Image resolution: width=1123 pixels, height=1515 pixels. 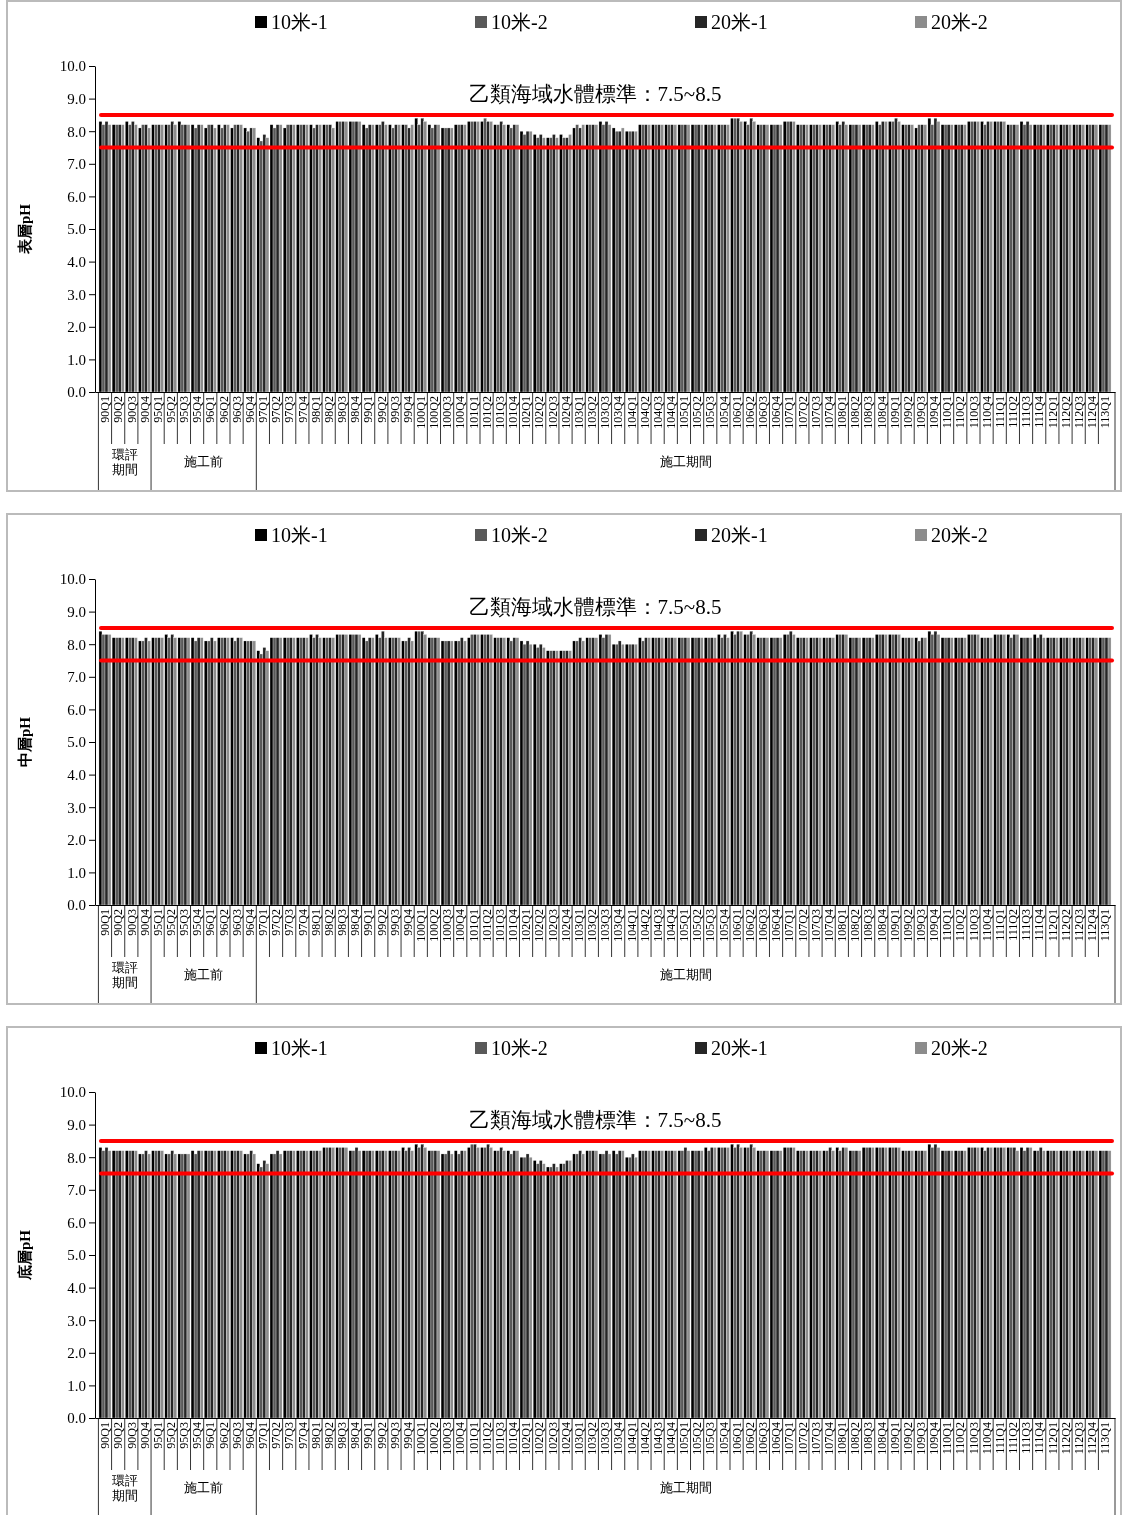 I want to click on ref-line-label: 乙類海域水體標準：7.5~8.5, so click(x=595, y=93).